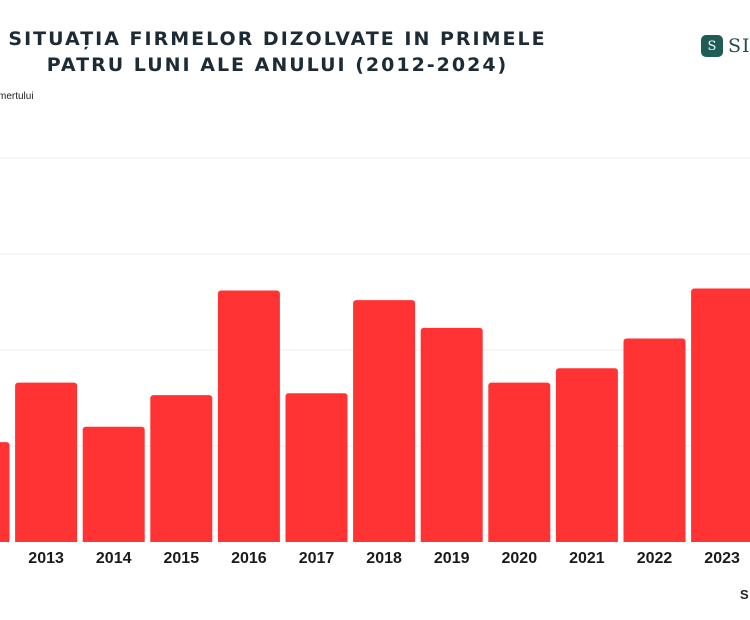  What do you see at coordinates (277, 65) in the screenshot?
I see `chart-title-line2: PATRU LUNI ALE ANULUI (2012-2024)` at bounding box center [277, 65].